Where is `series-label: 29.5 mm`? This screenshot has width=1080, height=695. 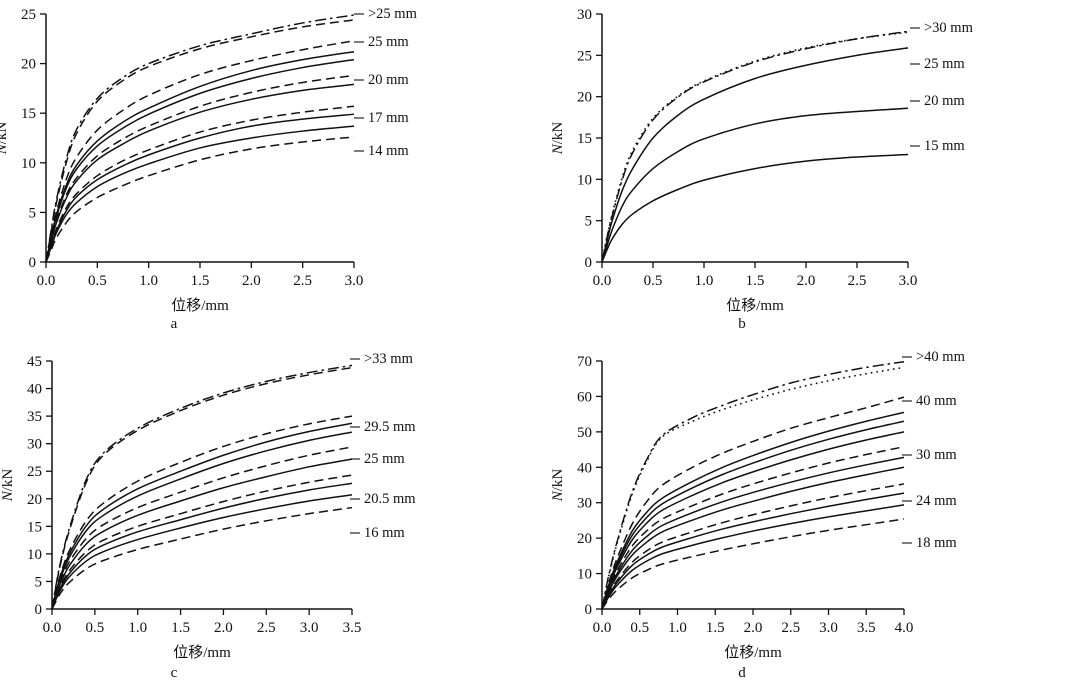 series-label: 29.5 mm is located at coordinates (390, 427).